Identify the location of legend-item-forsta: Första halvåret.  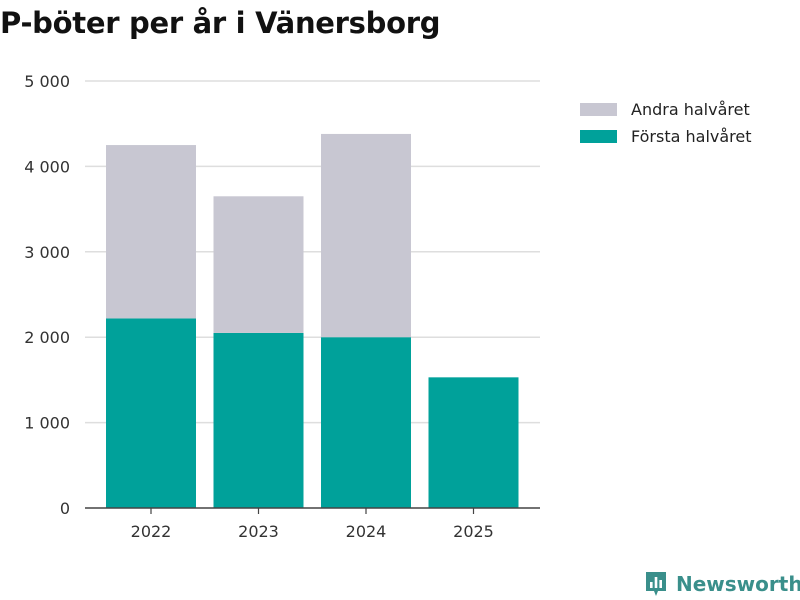
(666, 136).